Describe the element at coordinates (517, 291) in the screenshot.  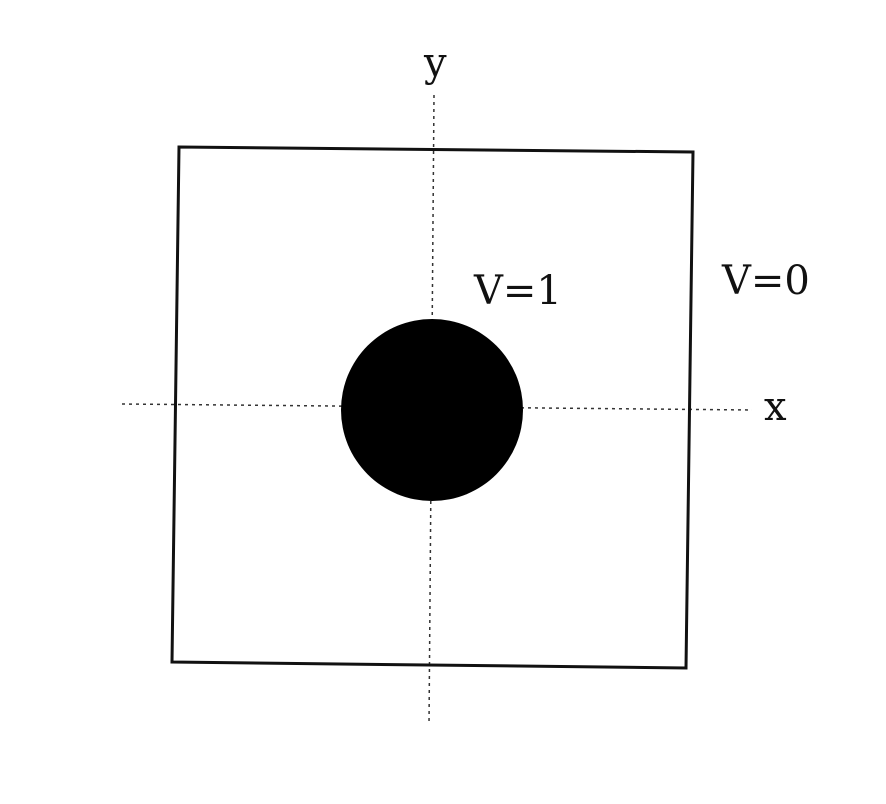
I see `inner-potential-label: V=1` at that location.